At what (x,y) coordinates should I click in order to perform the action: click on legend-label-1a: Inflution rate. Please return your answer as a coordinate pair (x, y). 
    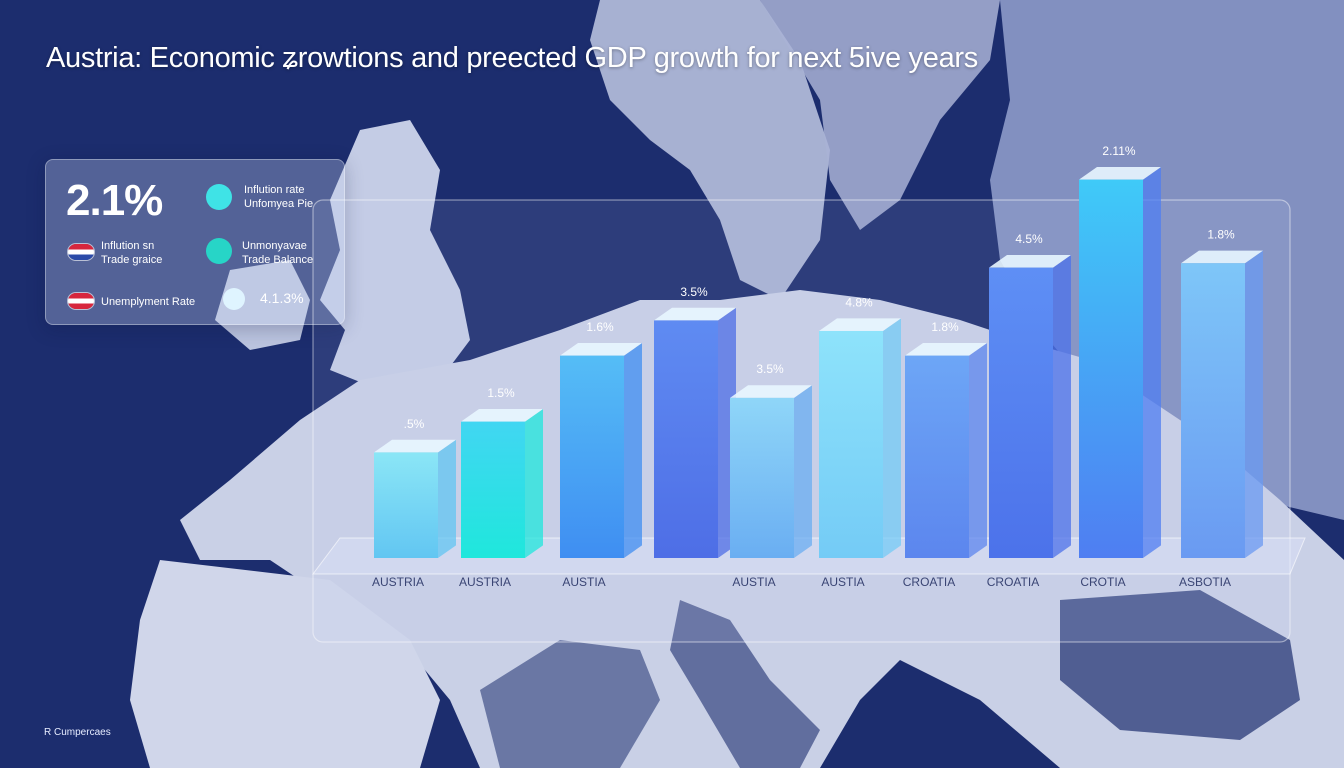
    Looking at the image, I should click on (274, 190).